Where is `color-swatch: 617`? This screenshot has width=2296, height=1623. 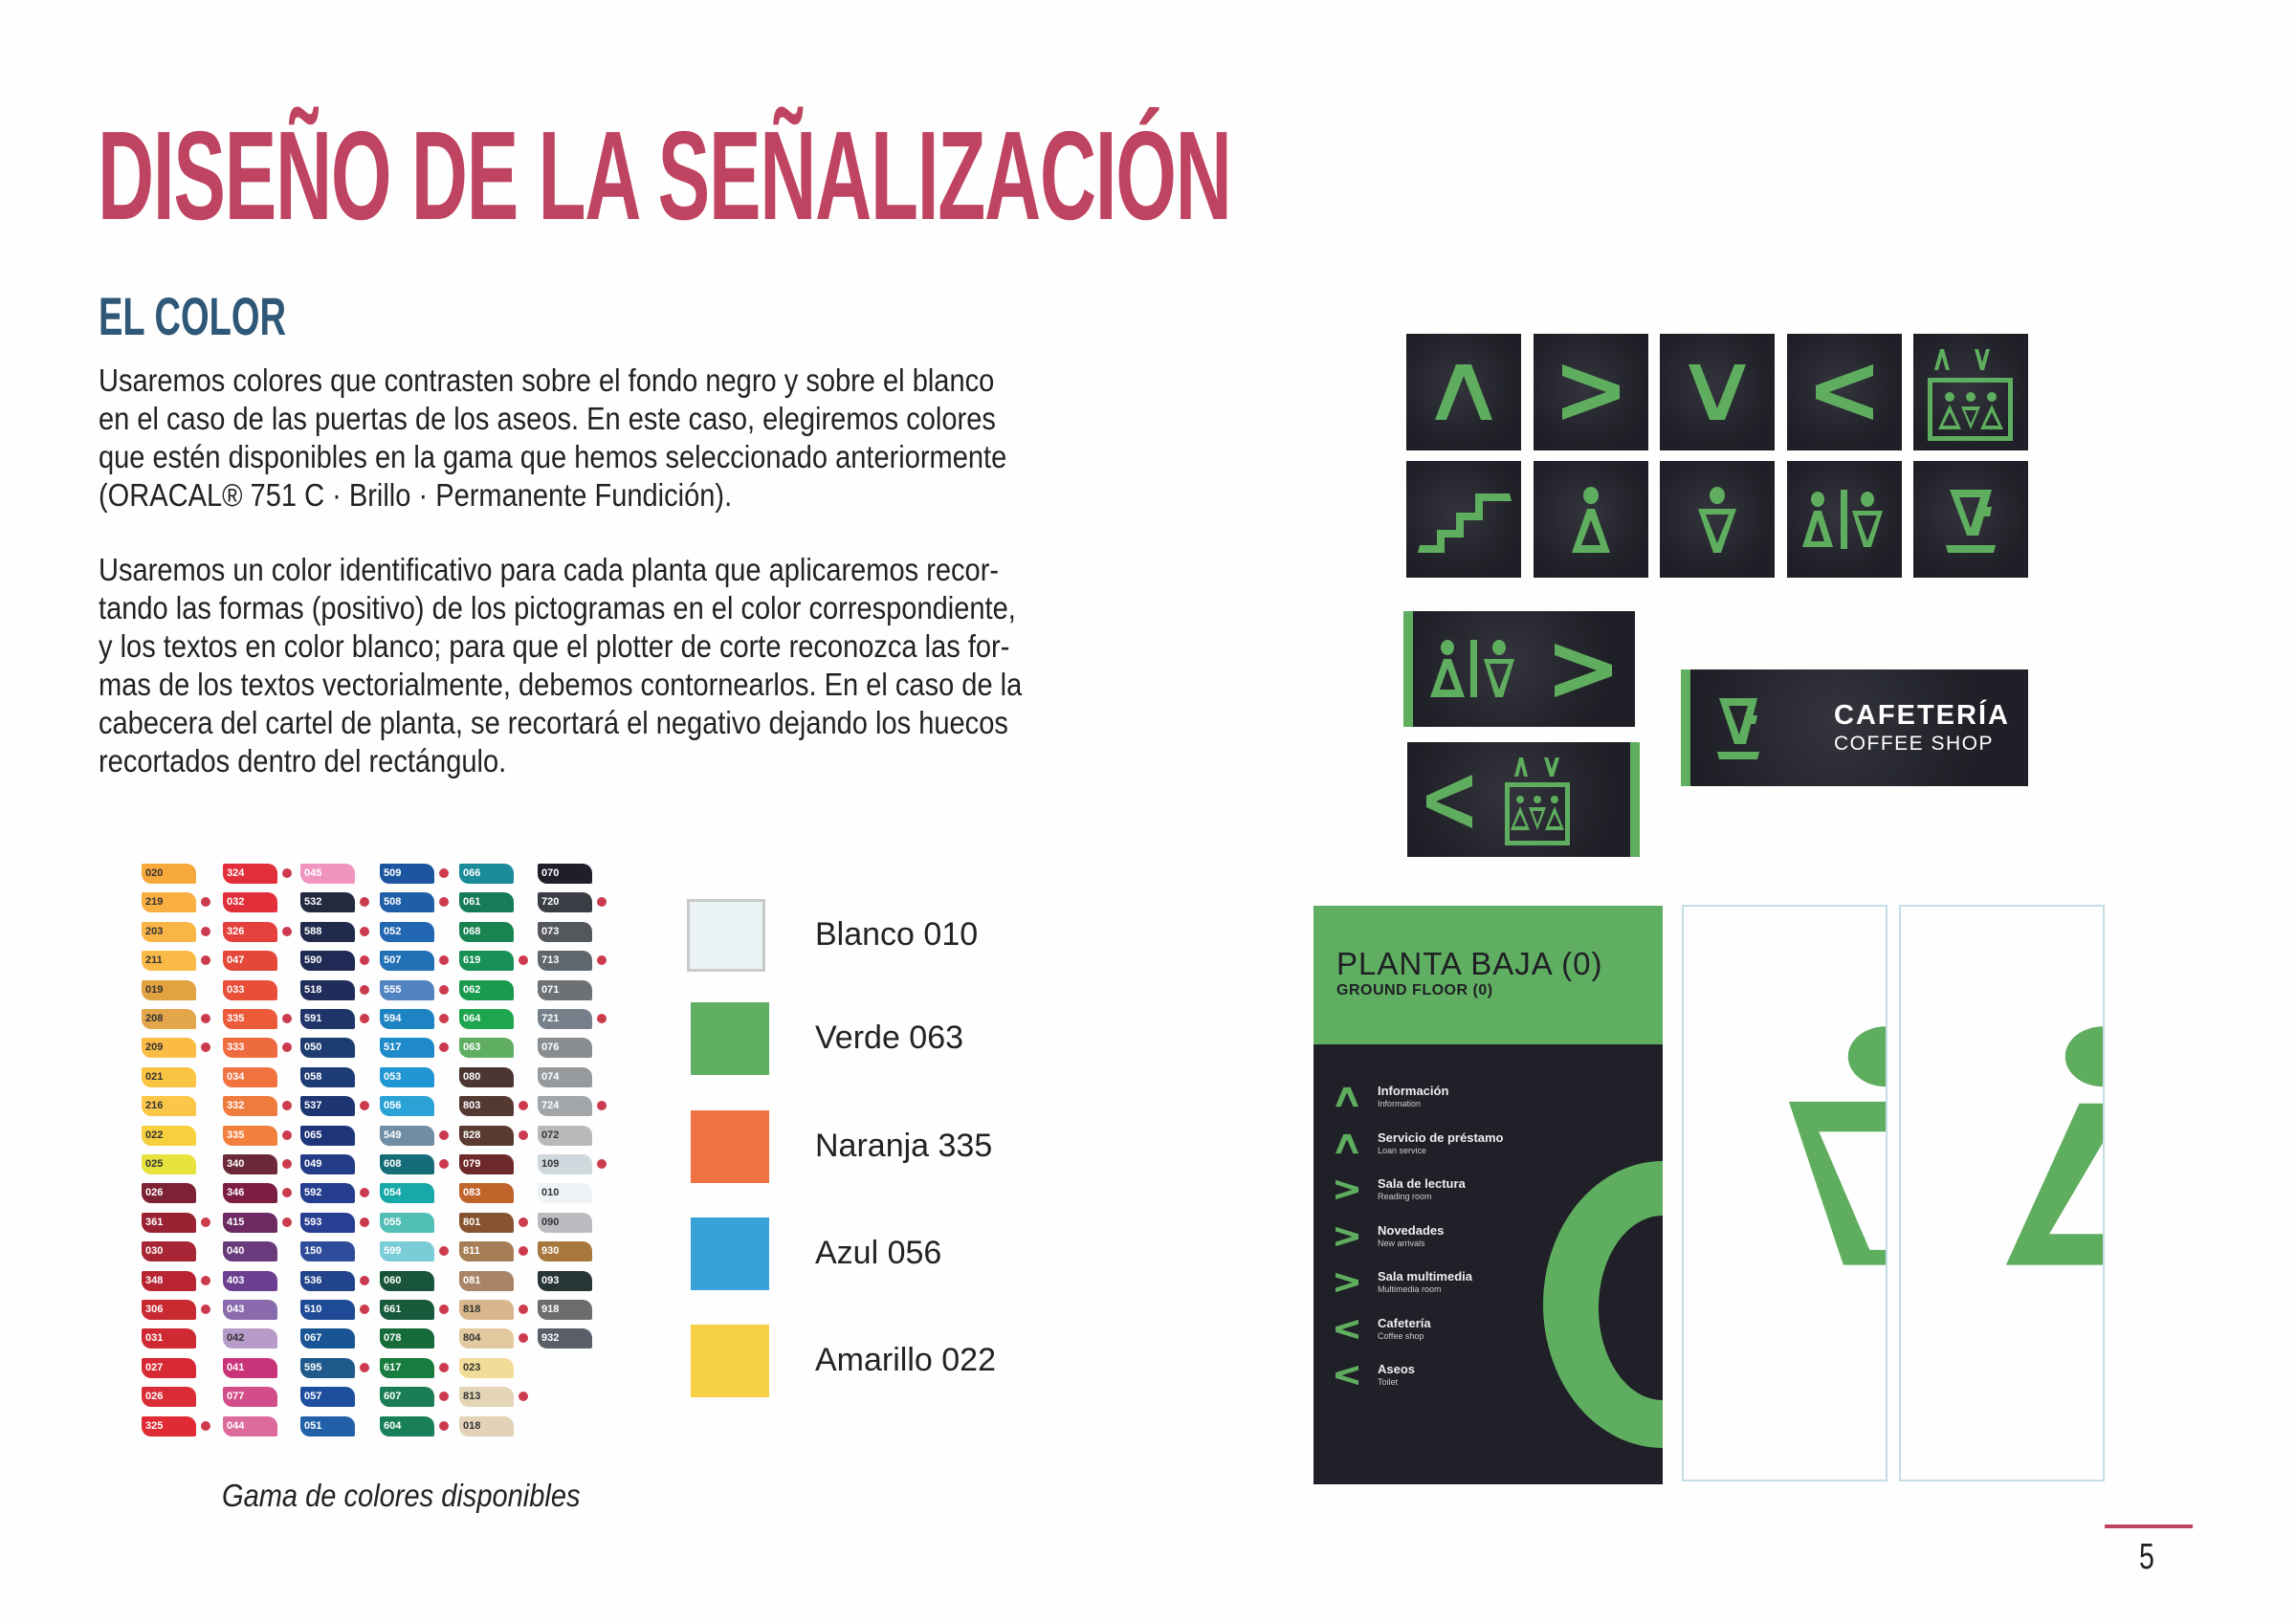
color-swatch: 617 is located at coordinates (407, 1367).